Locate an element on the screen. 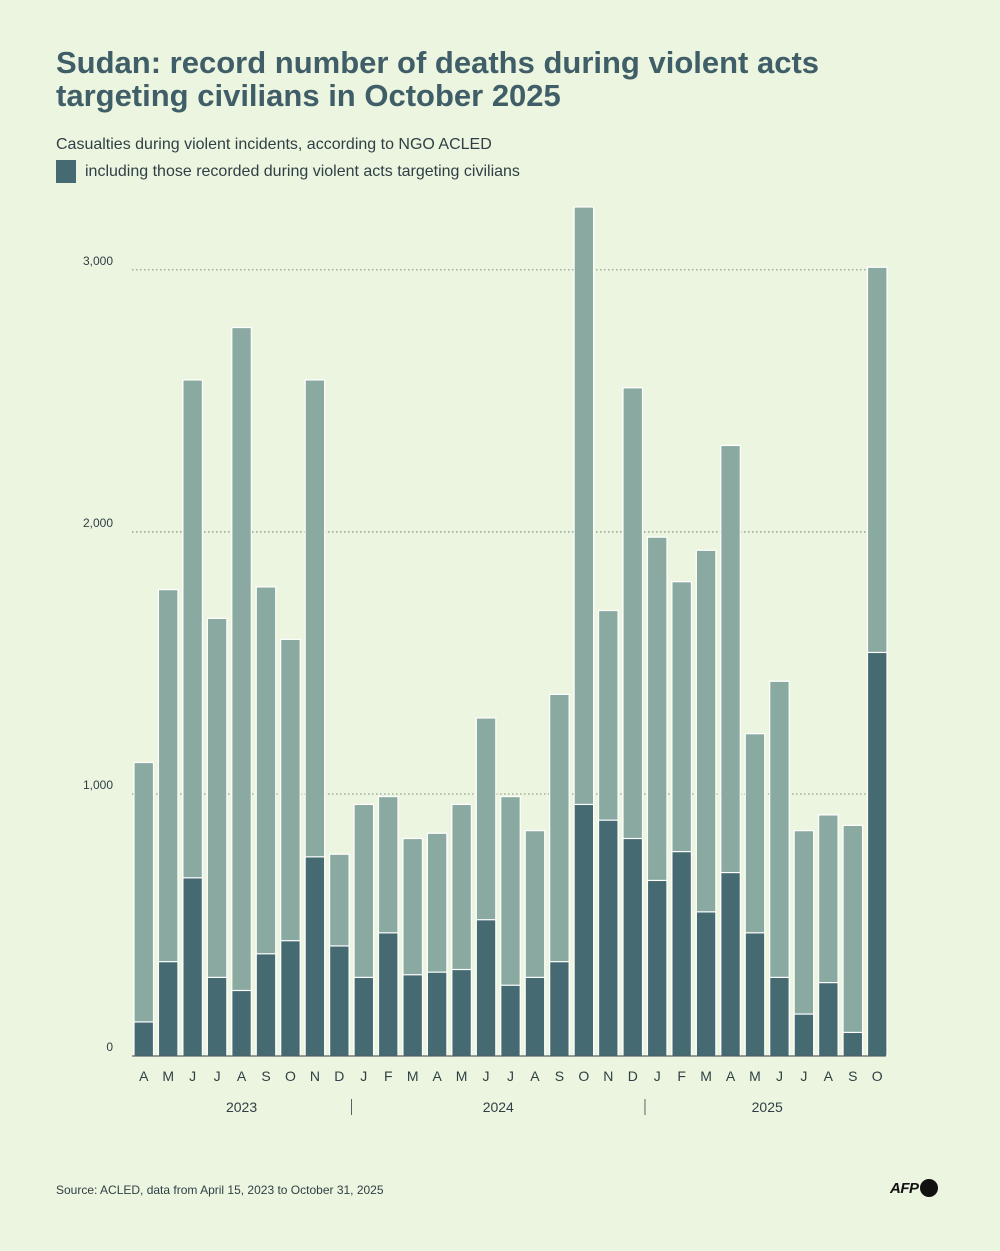  afp-logo: AFP is located at coordinates (914, 1188).